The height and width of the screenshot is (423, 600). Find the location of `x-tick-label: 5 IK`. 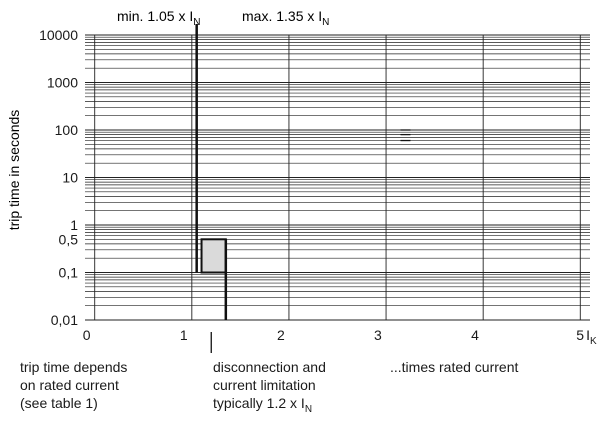

x-tick-label: 5 IK is located at coordinates (586, 337).